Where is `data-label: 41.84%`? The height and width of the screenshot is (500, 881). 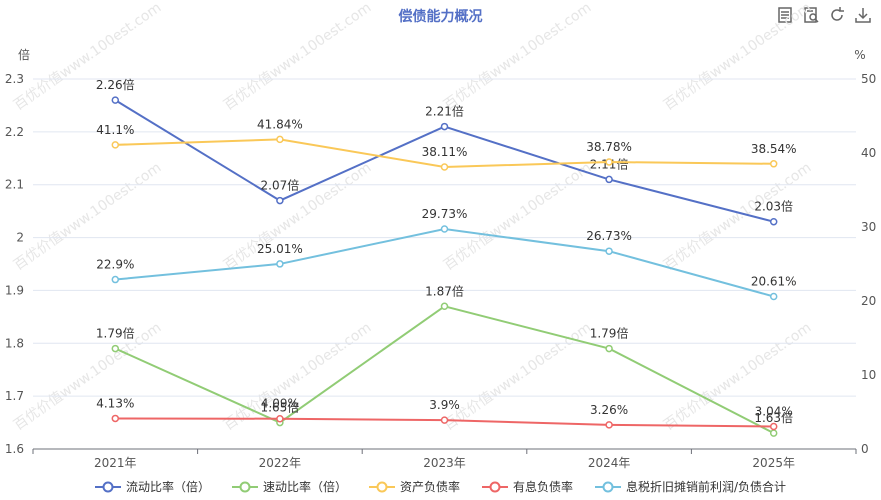 data-label: 41.84% is located at coordinates (280, 124).